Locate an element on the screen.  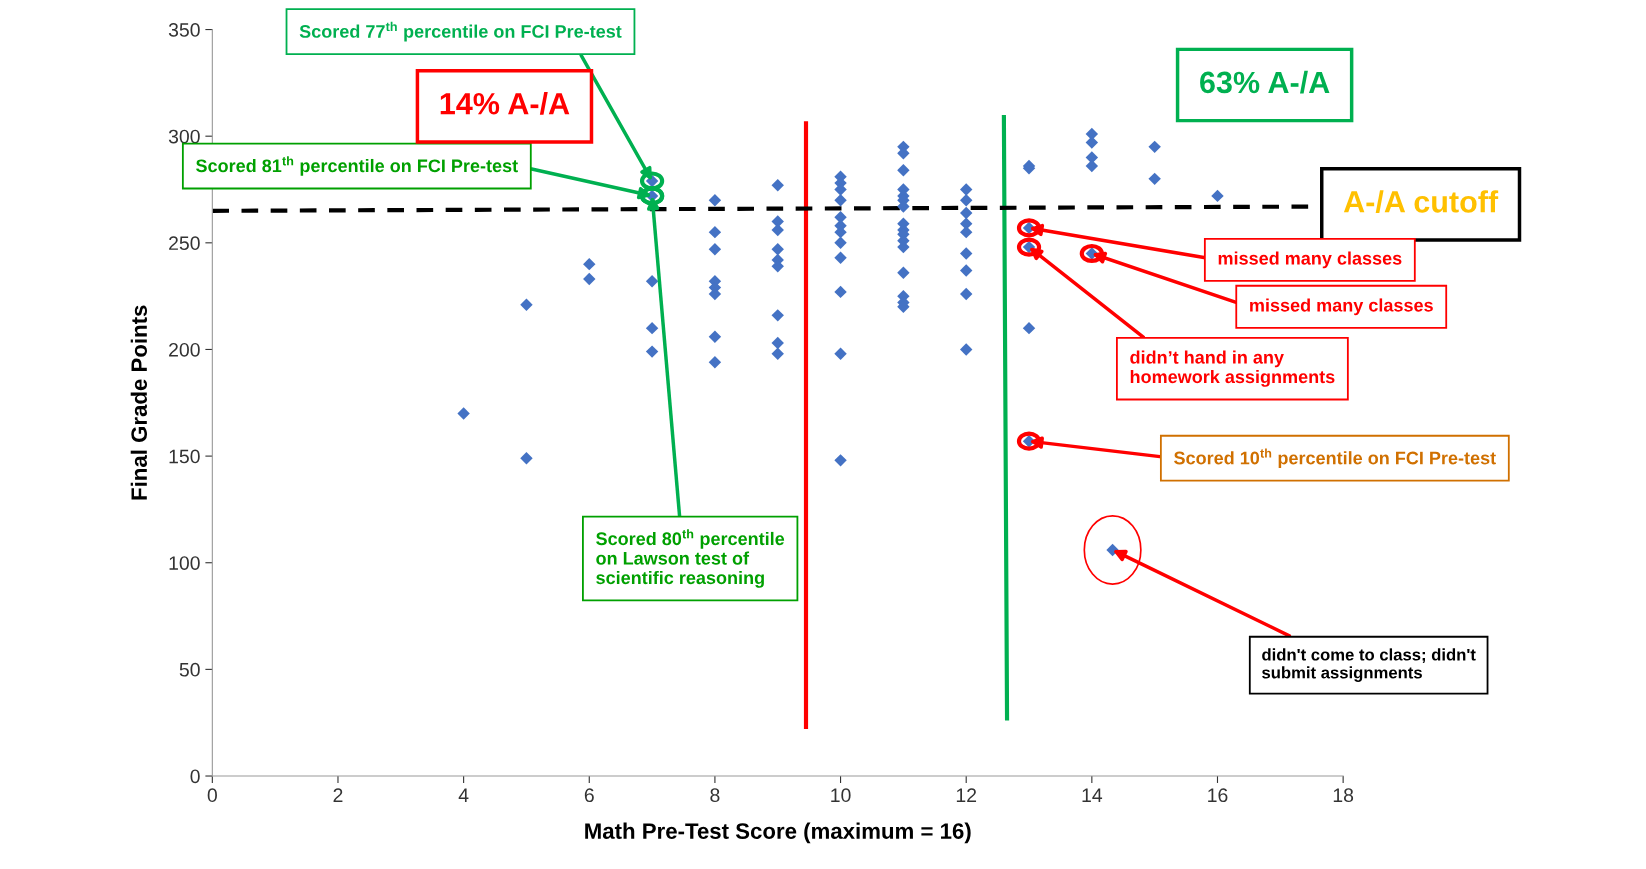
annotation: didn’t hand in any homework assignments is located at coordinates (1232, 368).